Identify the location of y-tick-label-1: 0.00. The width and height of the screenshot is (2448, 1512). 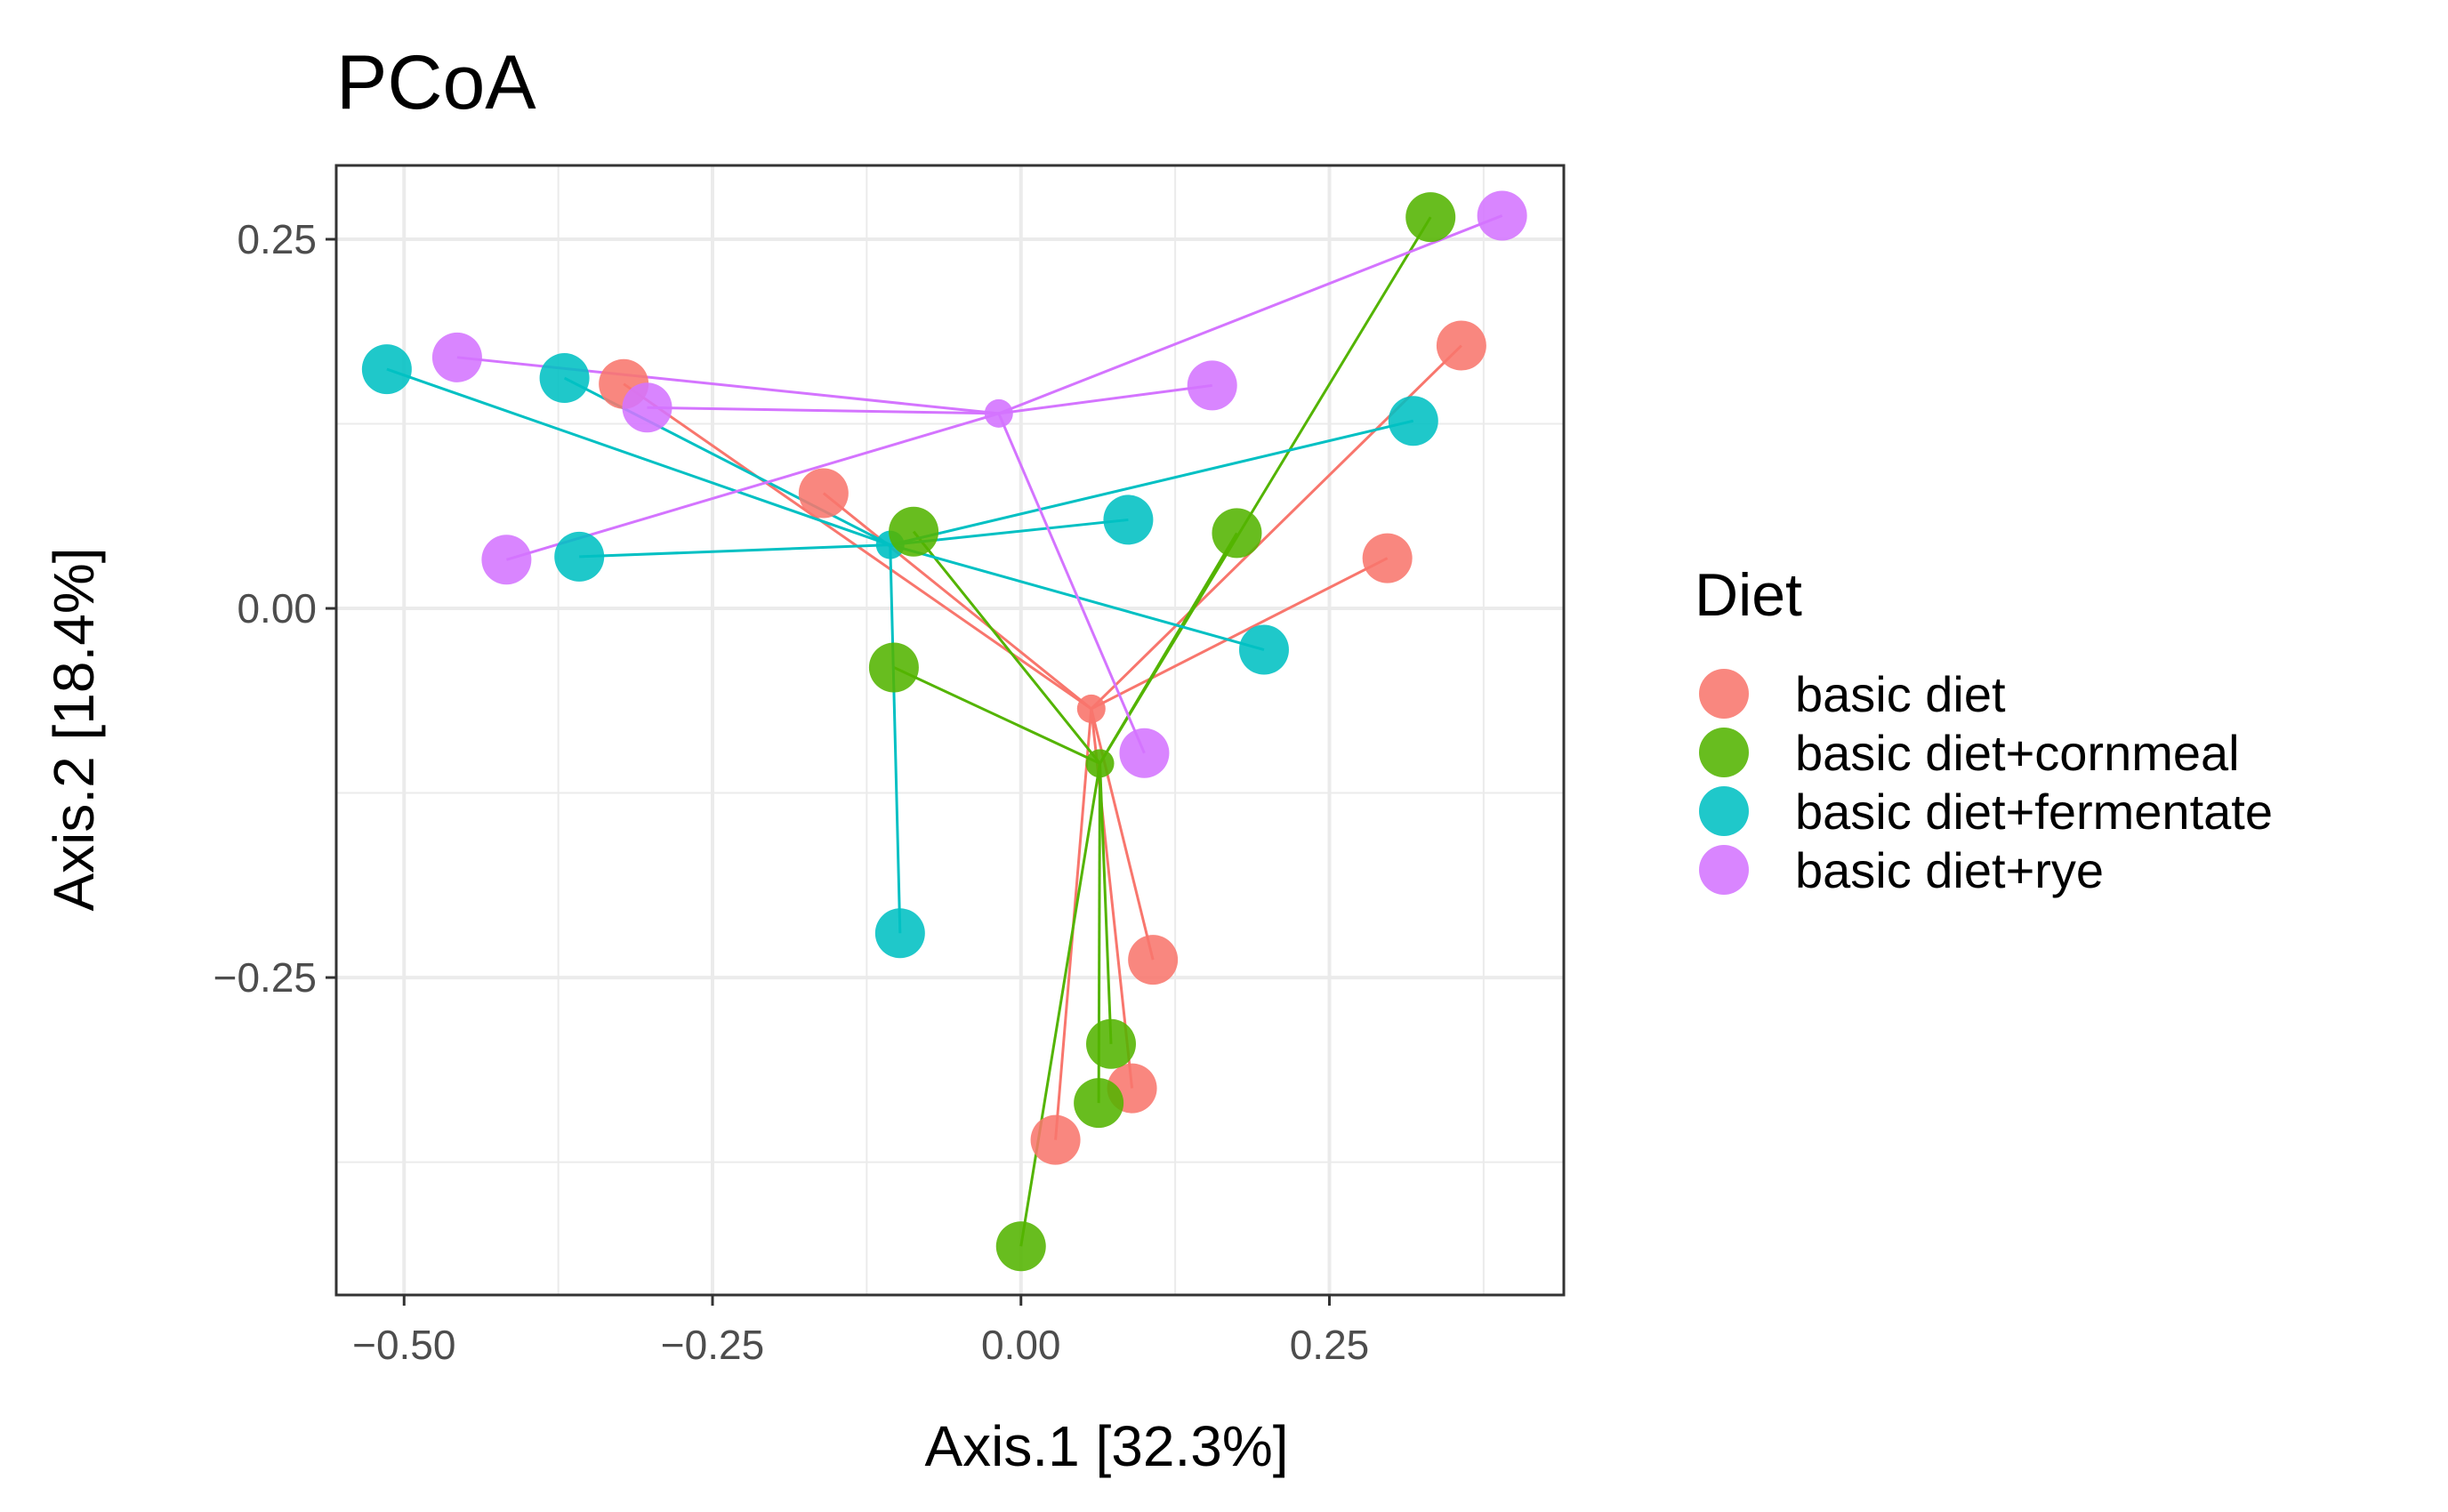
(277, 608).